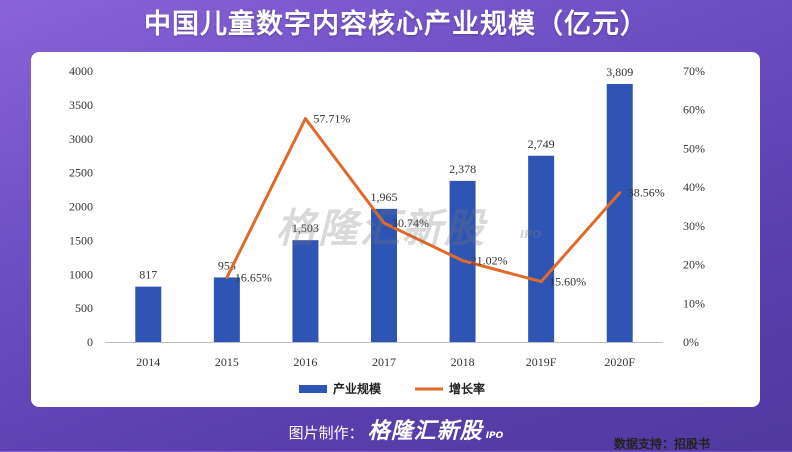 The height and width of the screenshot is (452, 792). Describe the element at coordinates (694, 110) in the screenshot. I see `right-tick-label: 60%` at that location.